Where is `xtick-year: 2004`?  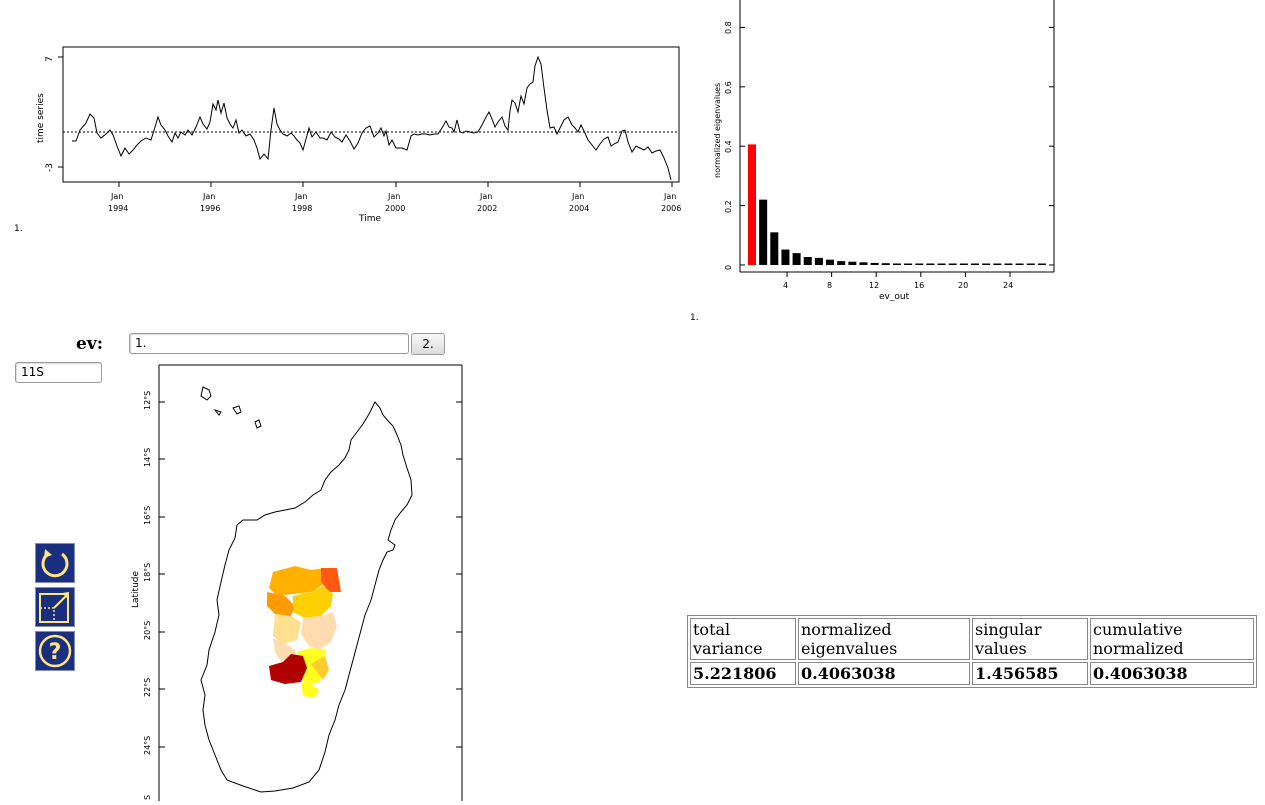 xtick-year: 2004 is located at coordinates (579, 208).